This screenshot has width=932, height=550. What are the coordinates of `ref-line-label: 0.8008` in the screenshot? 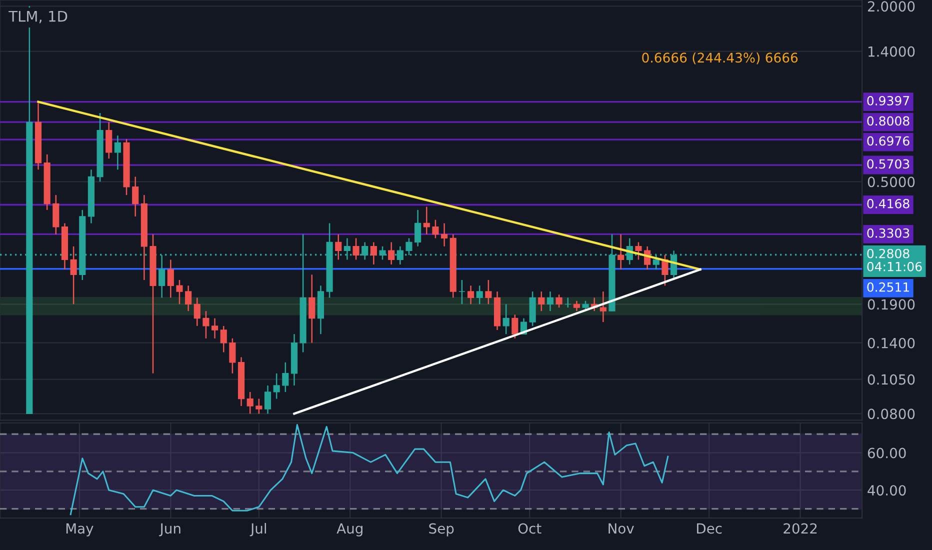 It's located at (888, 121).